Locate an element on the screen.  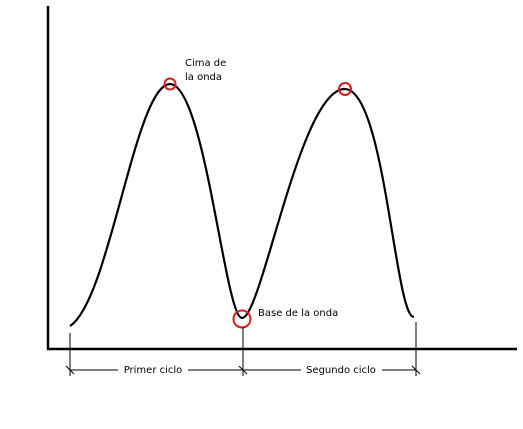
crest-label-line2: la onda is located at coordinates (203, 77).